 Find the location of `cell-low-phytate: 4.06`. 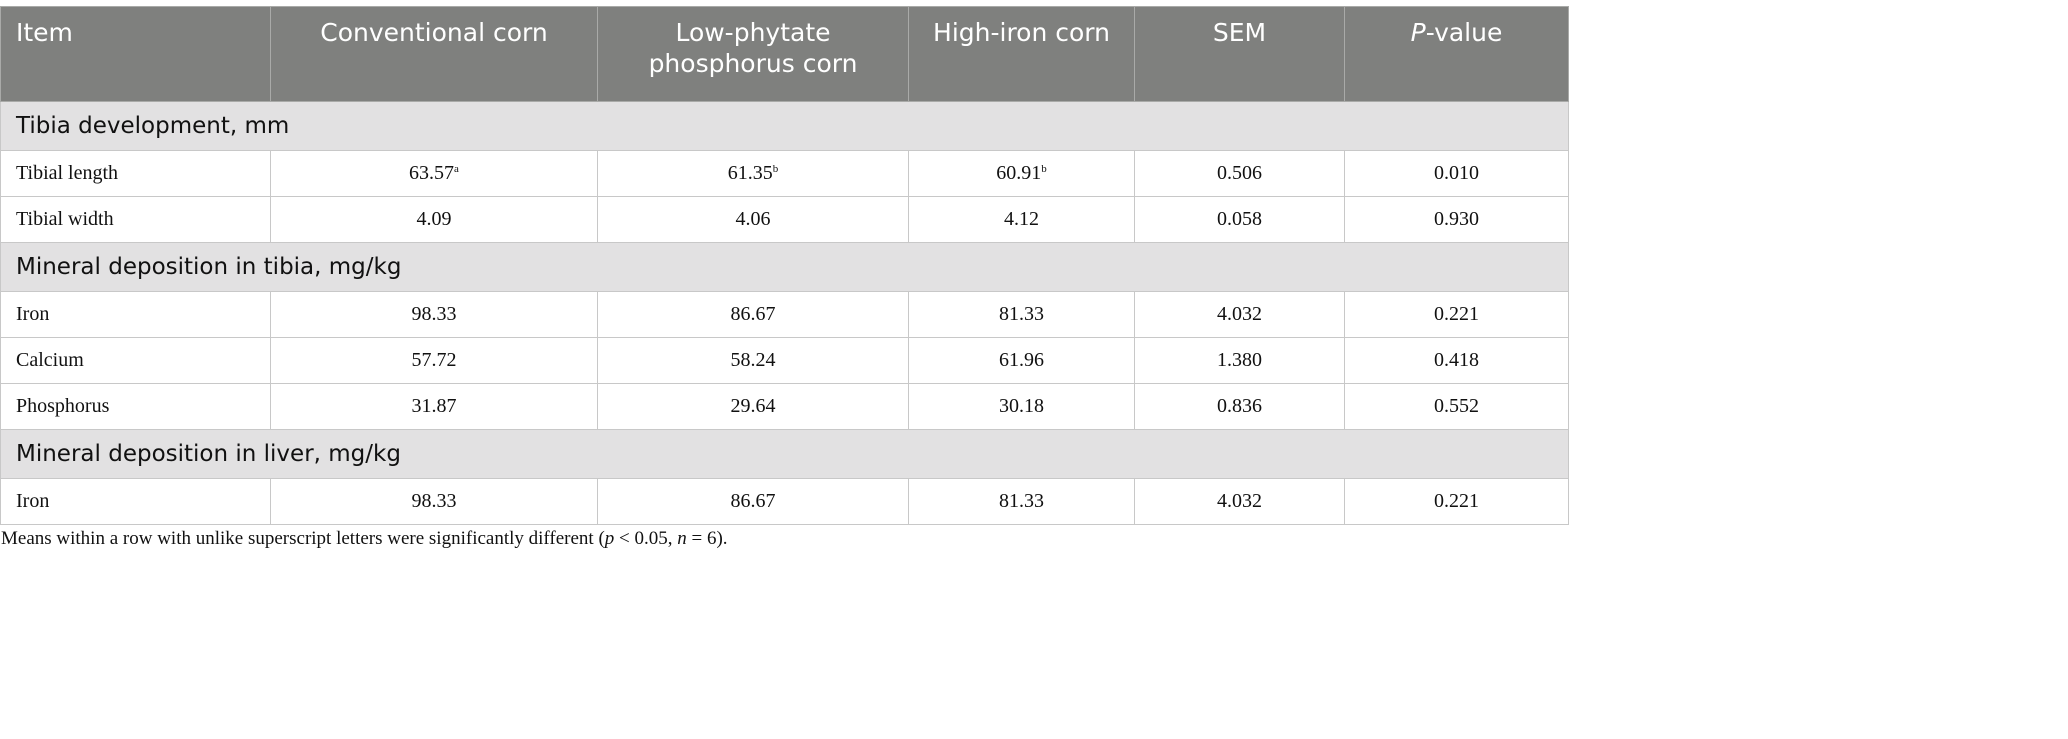

cell-low-phytate: 4.06 is located at coordinates (753, 219).